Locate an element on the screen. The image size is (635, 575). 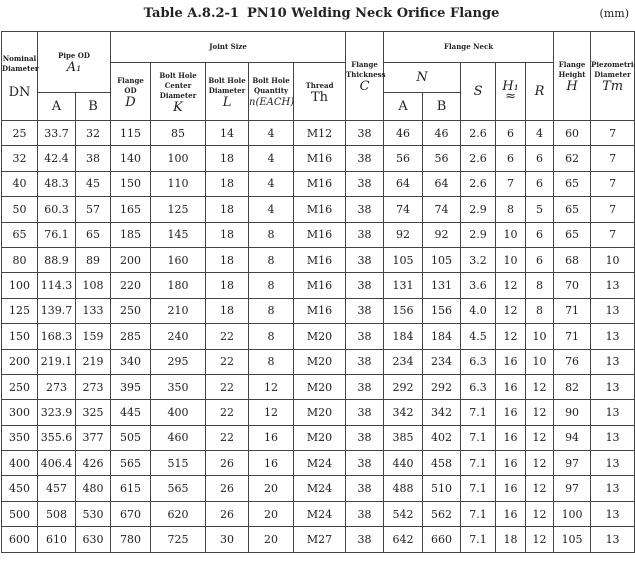
table-cell: 85 is located at coordinates (178, 133).